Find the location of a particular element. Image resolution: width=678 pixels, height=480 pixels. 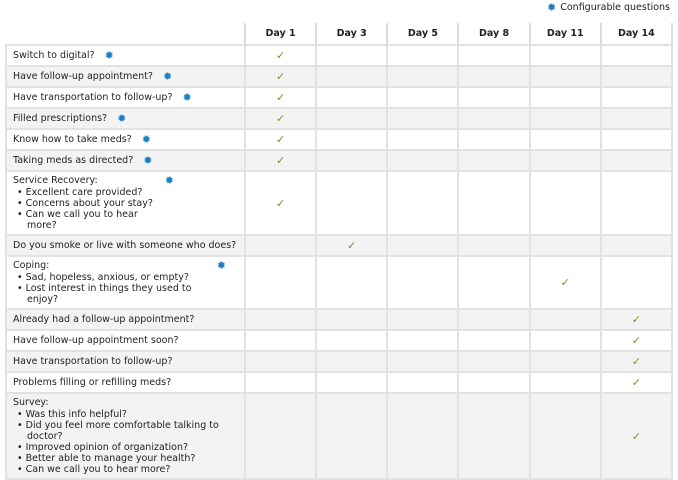

question-item: Was this info helpful? is located at coordinates (132, 414).